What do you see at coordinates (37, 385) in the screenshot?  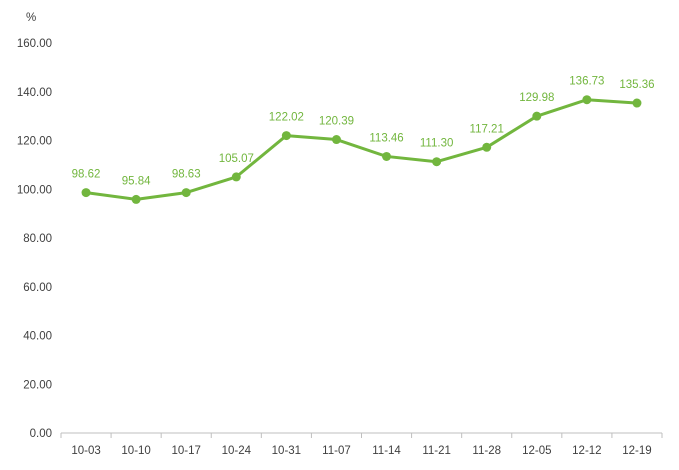 I see `y-tick-label: 20.00` at bounding box center [37, 385].